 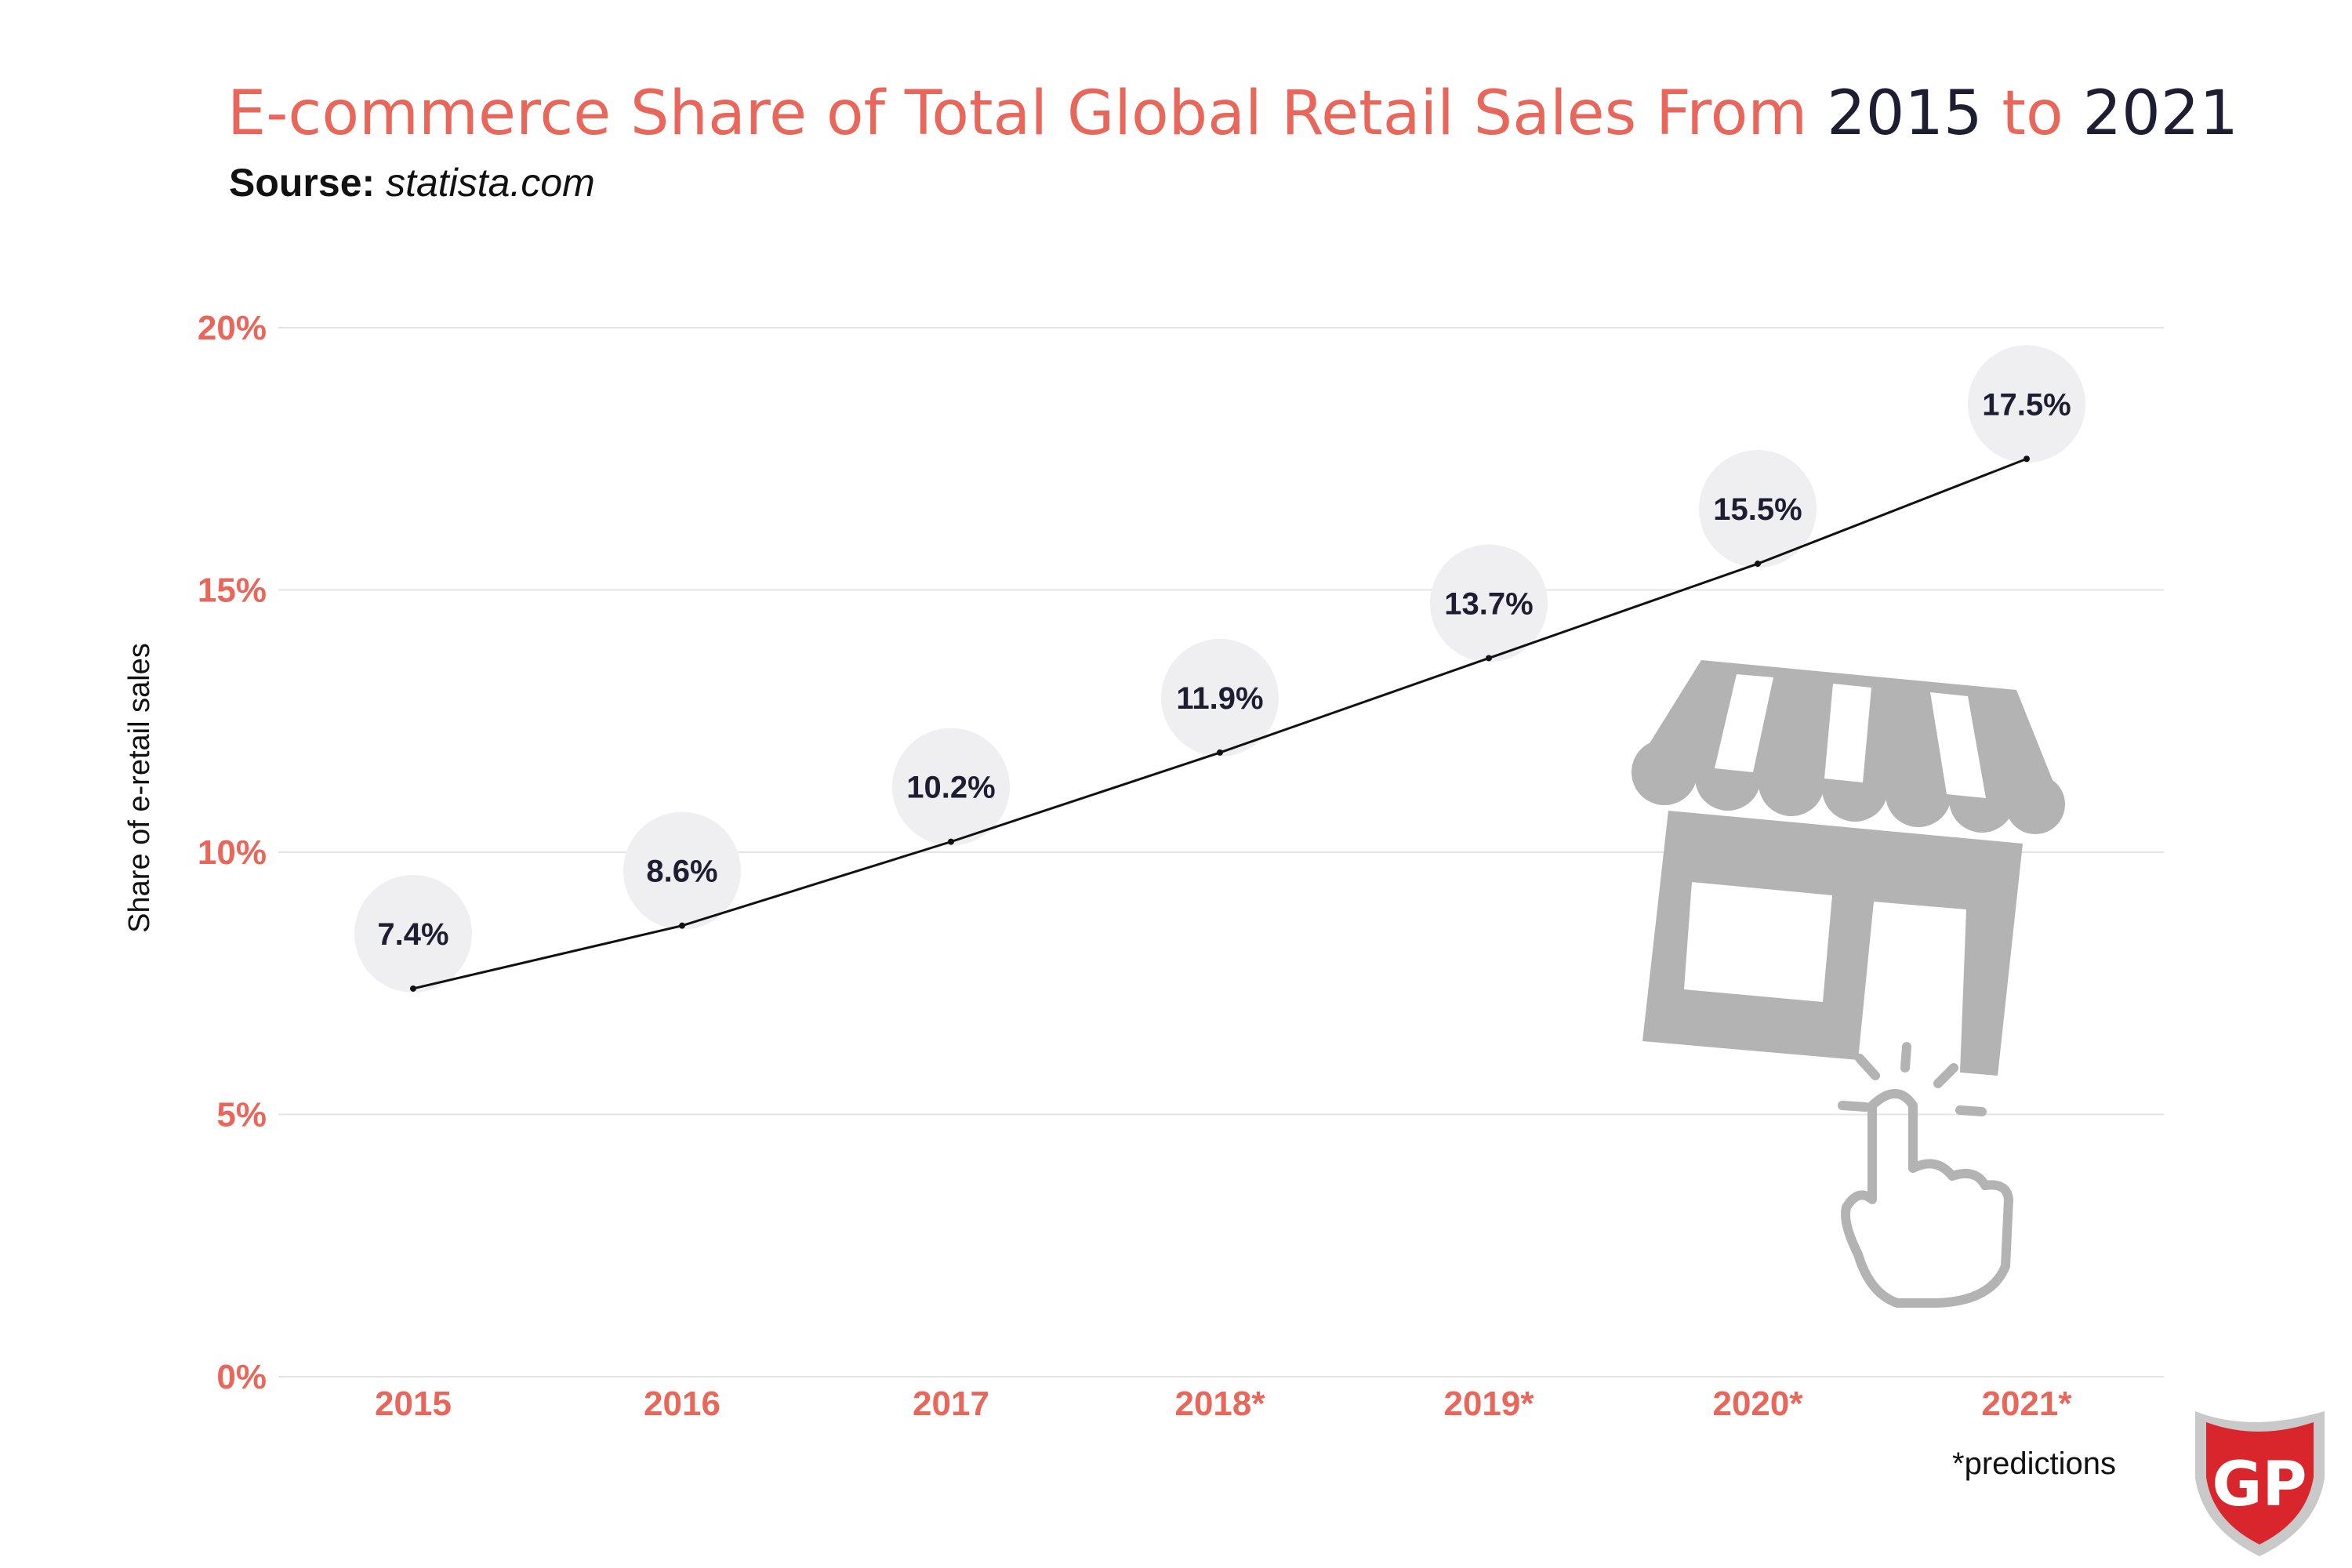 I want to click on source-value: statista.com, so click(x=491, y=183).